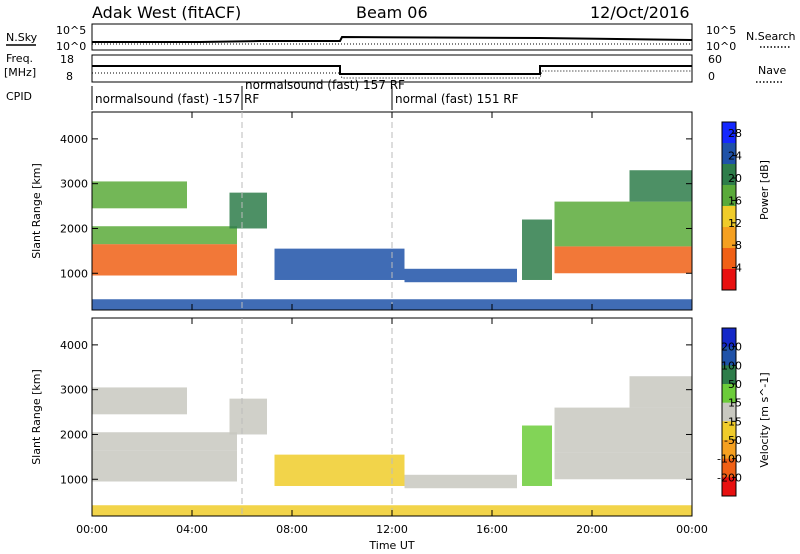 This screenshot has height=554, width=800. I want to click on freq-trace, so click(392, 70).